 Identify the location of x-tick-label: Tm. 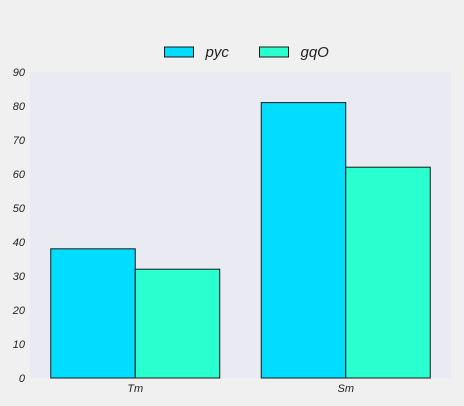
(135, 389).